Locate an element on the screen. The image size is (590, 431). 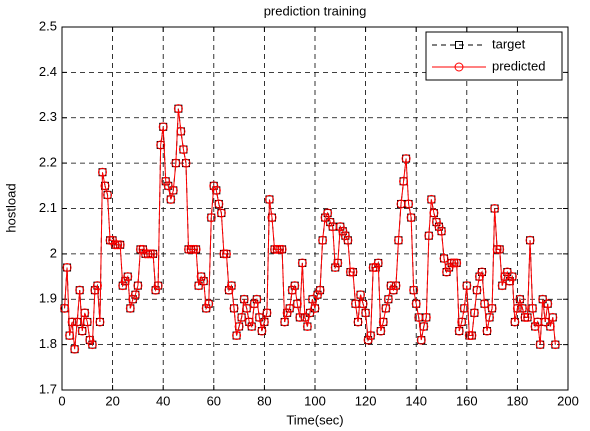
x-tick-label: 120 is located at coordinates (366, 400).